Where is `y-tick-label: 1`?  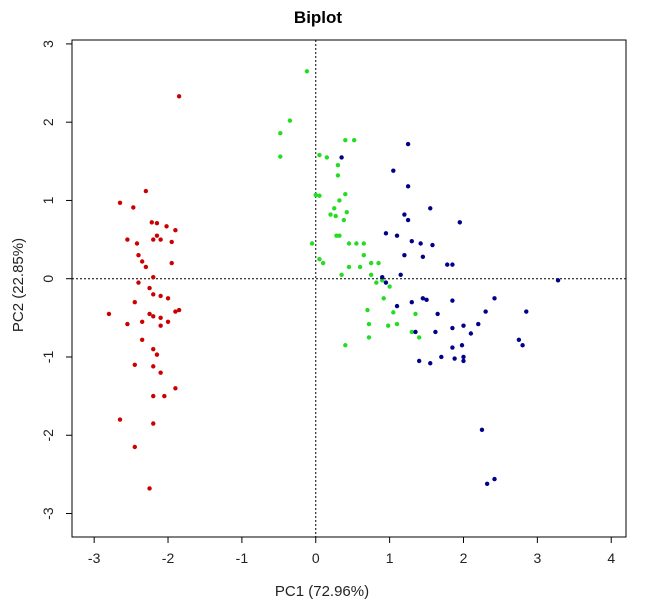 y-tick-label: 1 is located at coordinates (48, 200).